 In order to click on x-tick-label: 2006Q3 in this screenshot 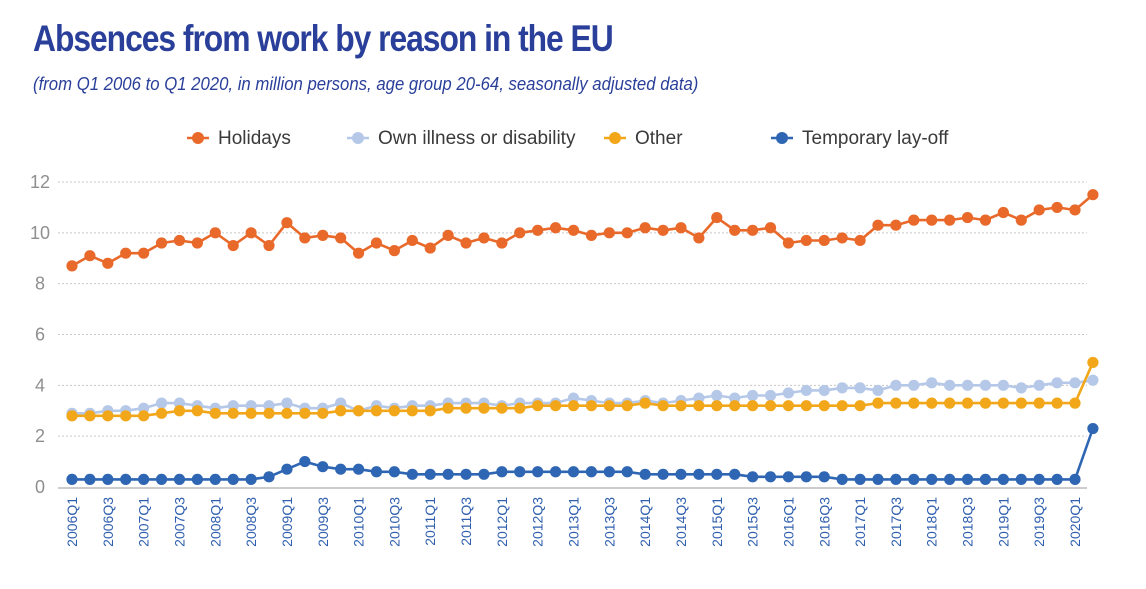, I will do `click(108, 522)`.